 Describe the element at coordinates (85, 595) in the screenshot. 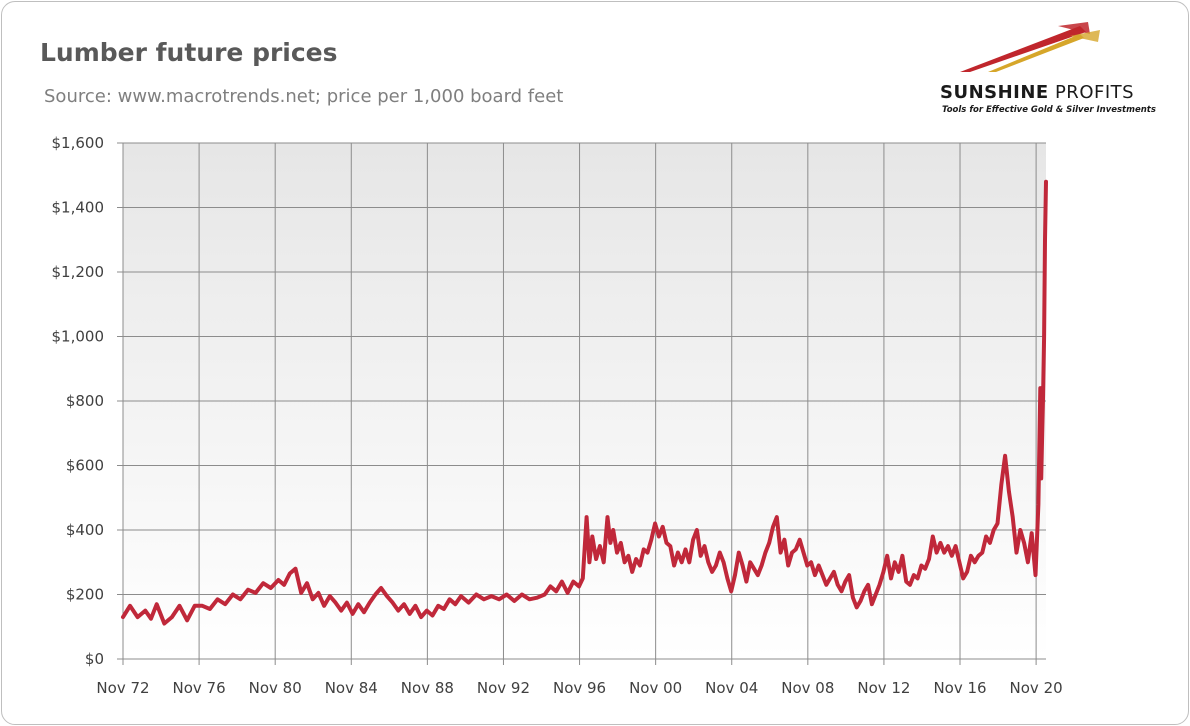

I see `y-tick-label: $200` at that location.